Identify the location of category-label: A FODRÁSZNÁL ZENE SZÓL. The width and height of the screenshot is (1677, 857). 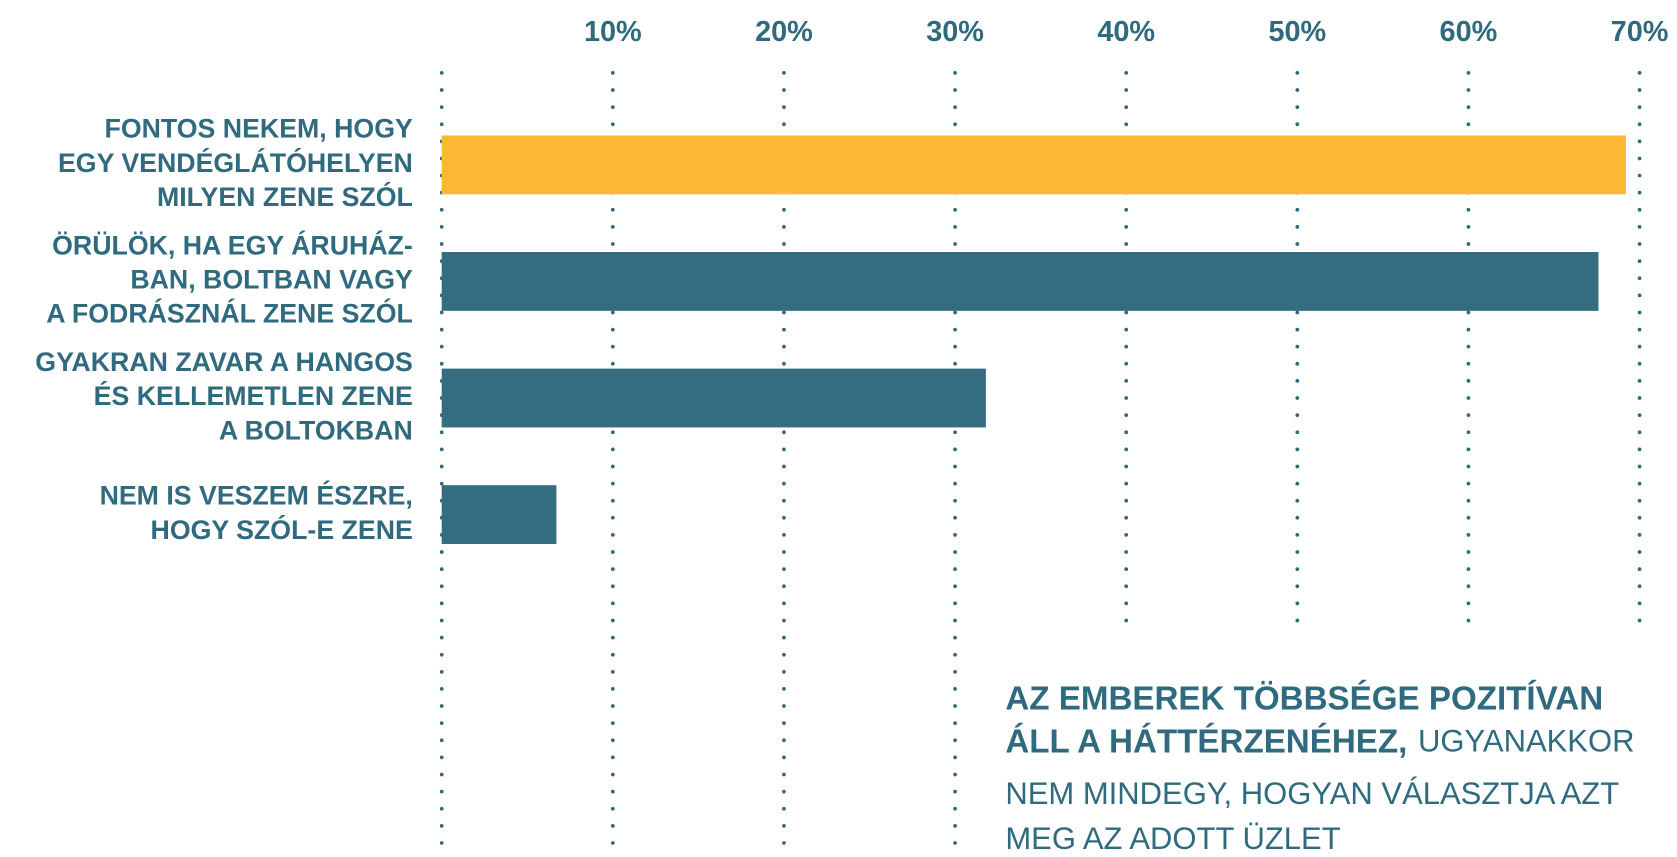
(229, 313).